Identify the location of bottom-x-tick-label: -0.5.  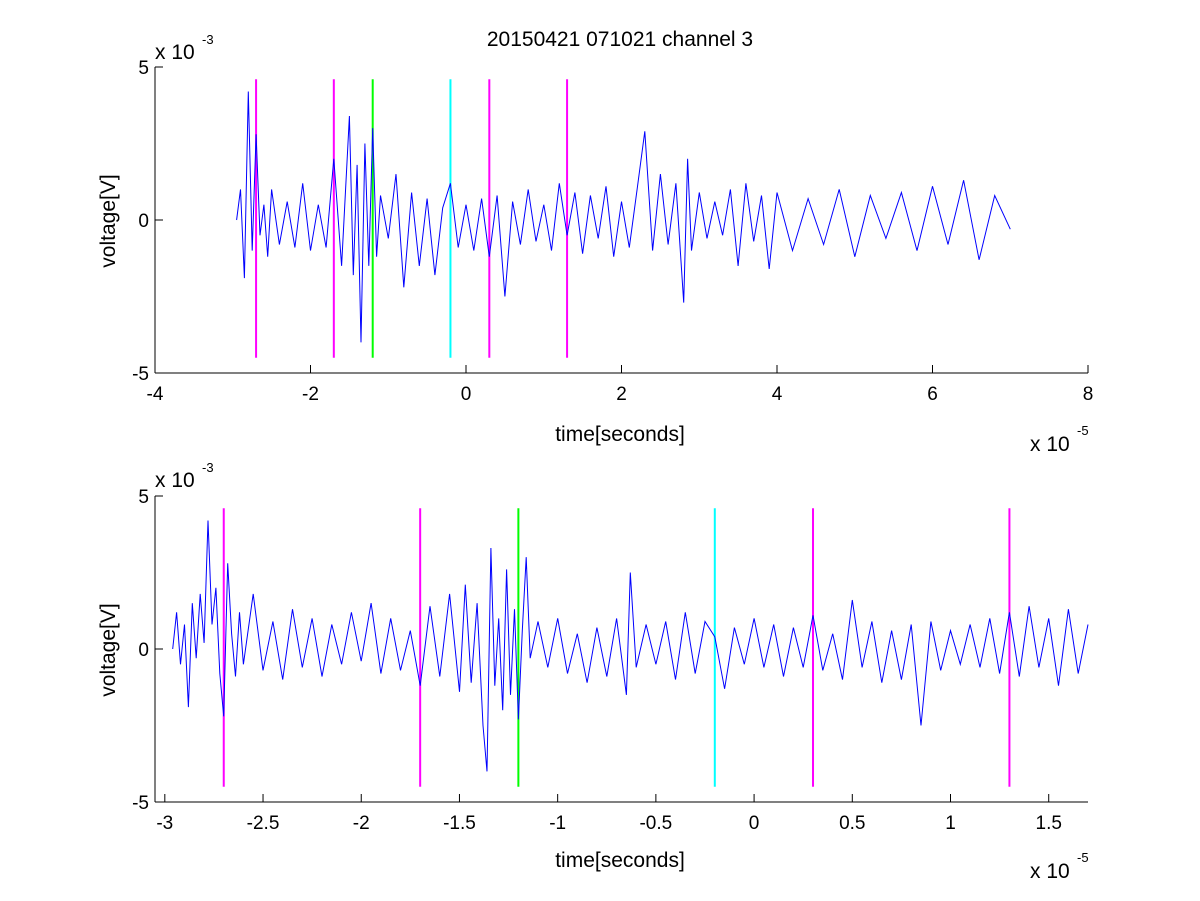
(655, 823).